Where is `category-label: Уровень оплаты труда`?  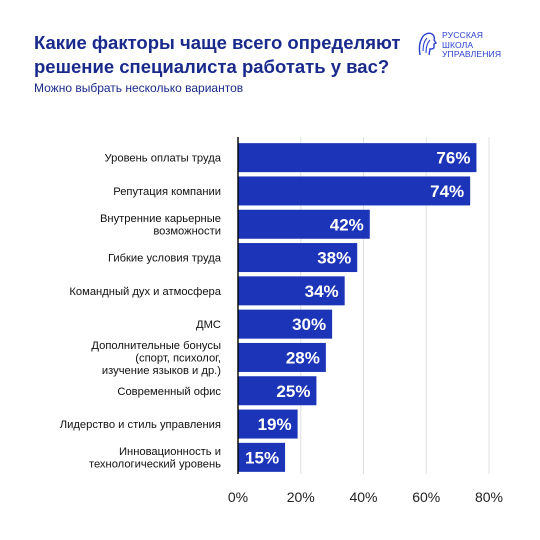 category-label: Уровень оплаты труда is located at coordinates (163, 159).